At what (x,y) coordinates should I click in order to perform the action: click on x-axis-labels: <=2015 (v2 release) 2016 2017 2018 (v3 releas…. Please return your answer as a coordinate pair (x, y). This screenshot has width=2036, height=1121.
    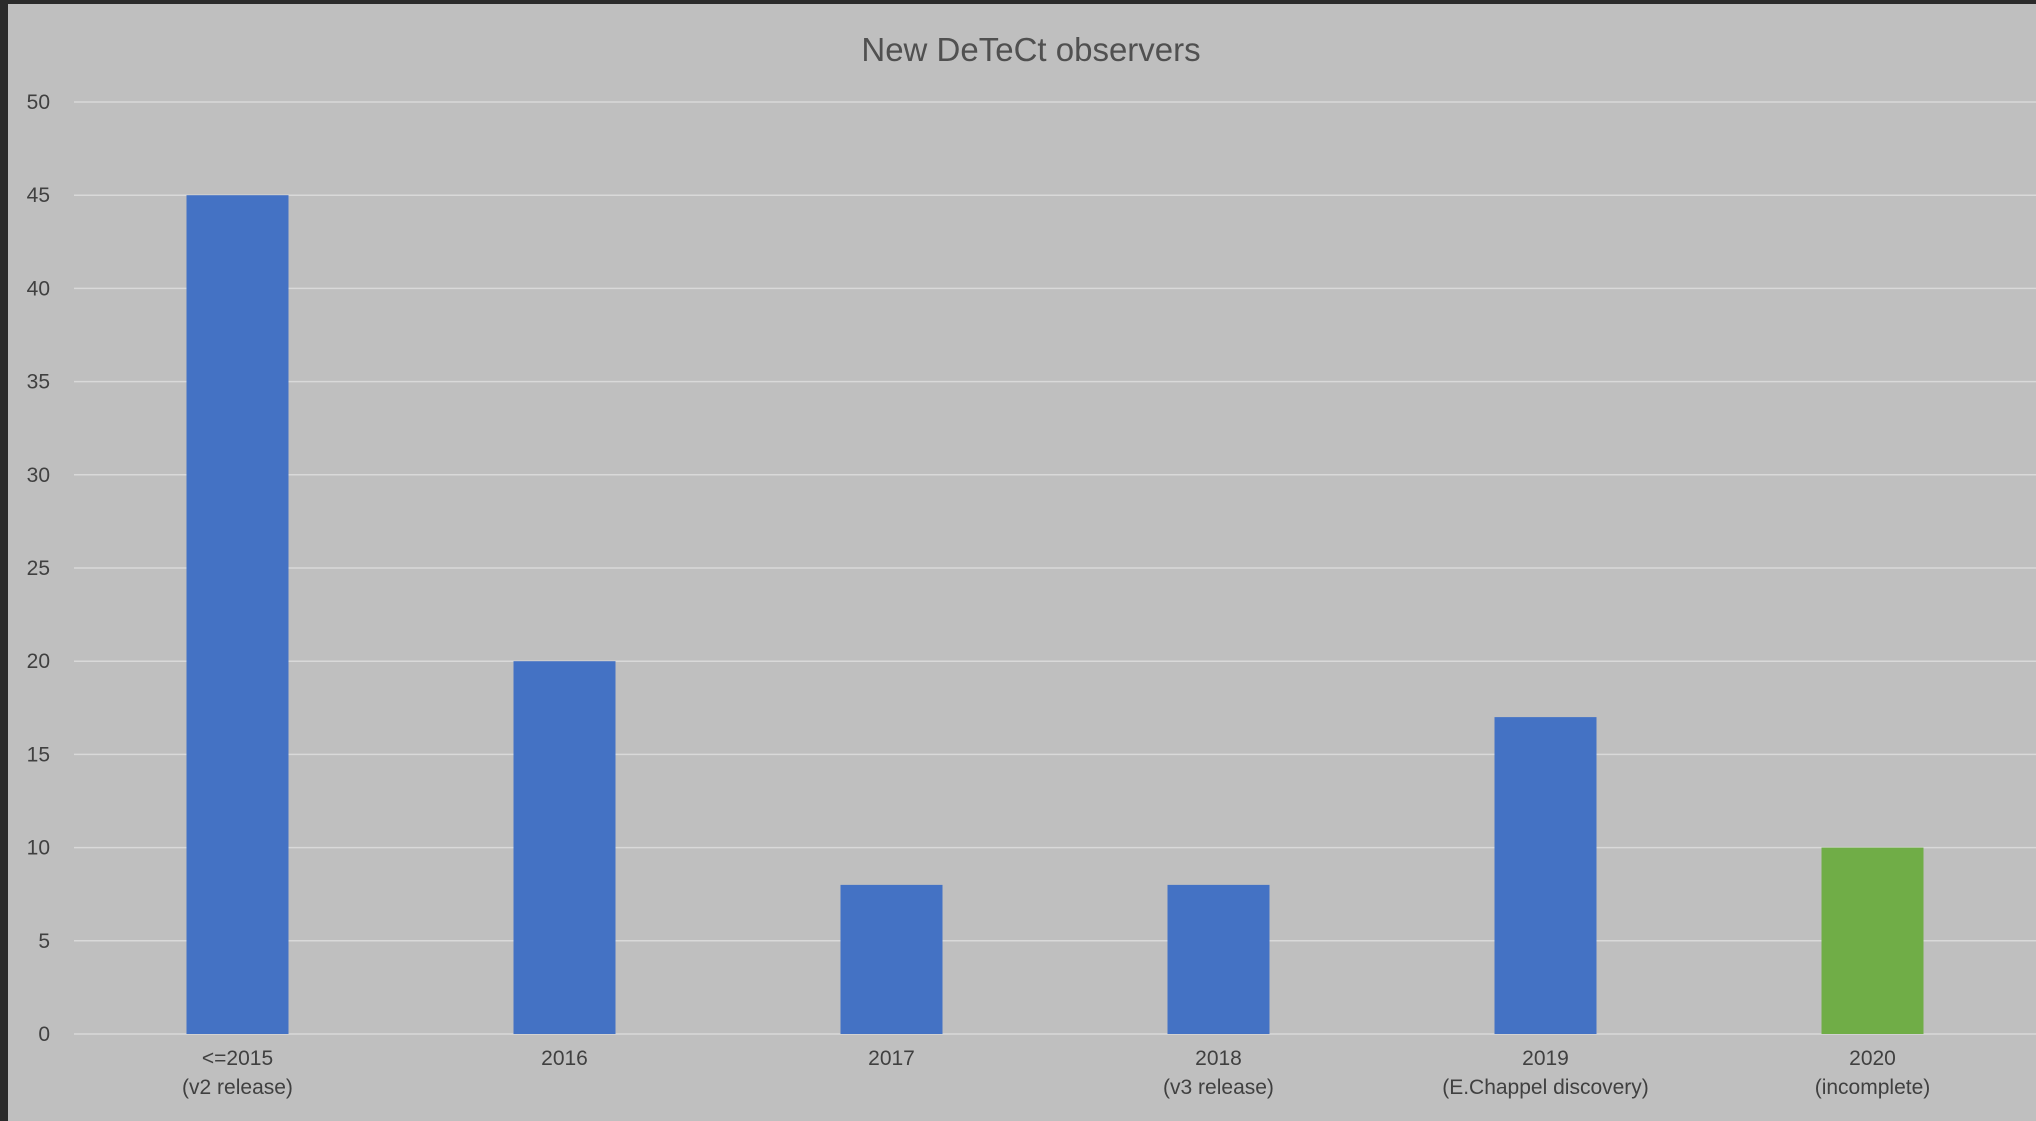
    Looking at the image, I should click on (1056, 1073).